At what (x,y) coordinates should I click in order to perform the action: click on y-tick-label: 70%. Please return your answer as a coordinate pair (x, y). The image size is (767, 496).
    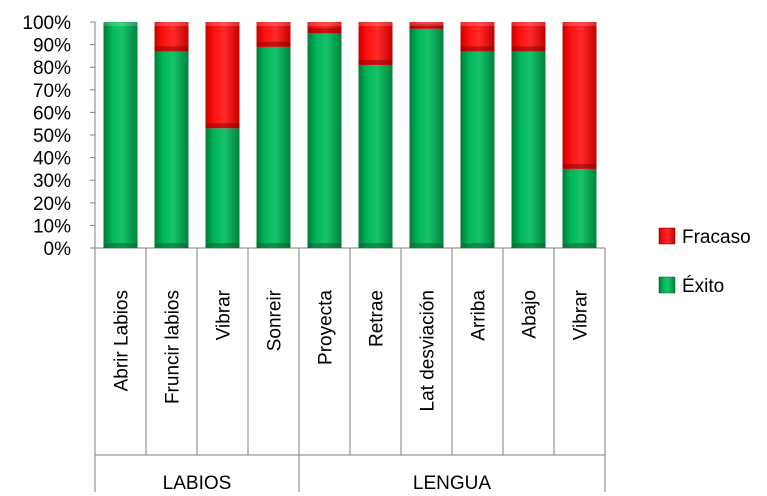
    Looking at the image, I should click on (52, 91).